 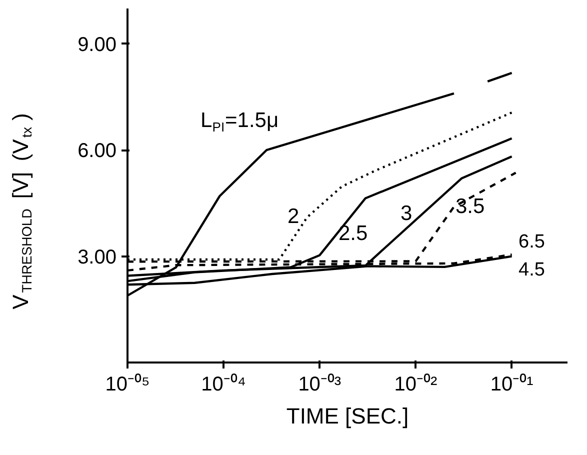 What do you see at coordinates (294, 216) in the screenshot?
I see `series-label: 2` at bounding box center [294, 216].